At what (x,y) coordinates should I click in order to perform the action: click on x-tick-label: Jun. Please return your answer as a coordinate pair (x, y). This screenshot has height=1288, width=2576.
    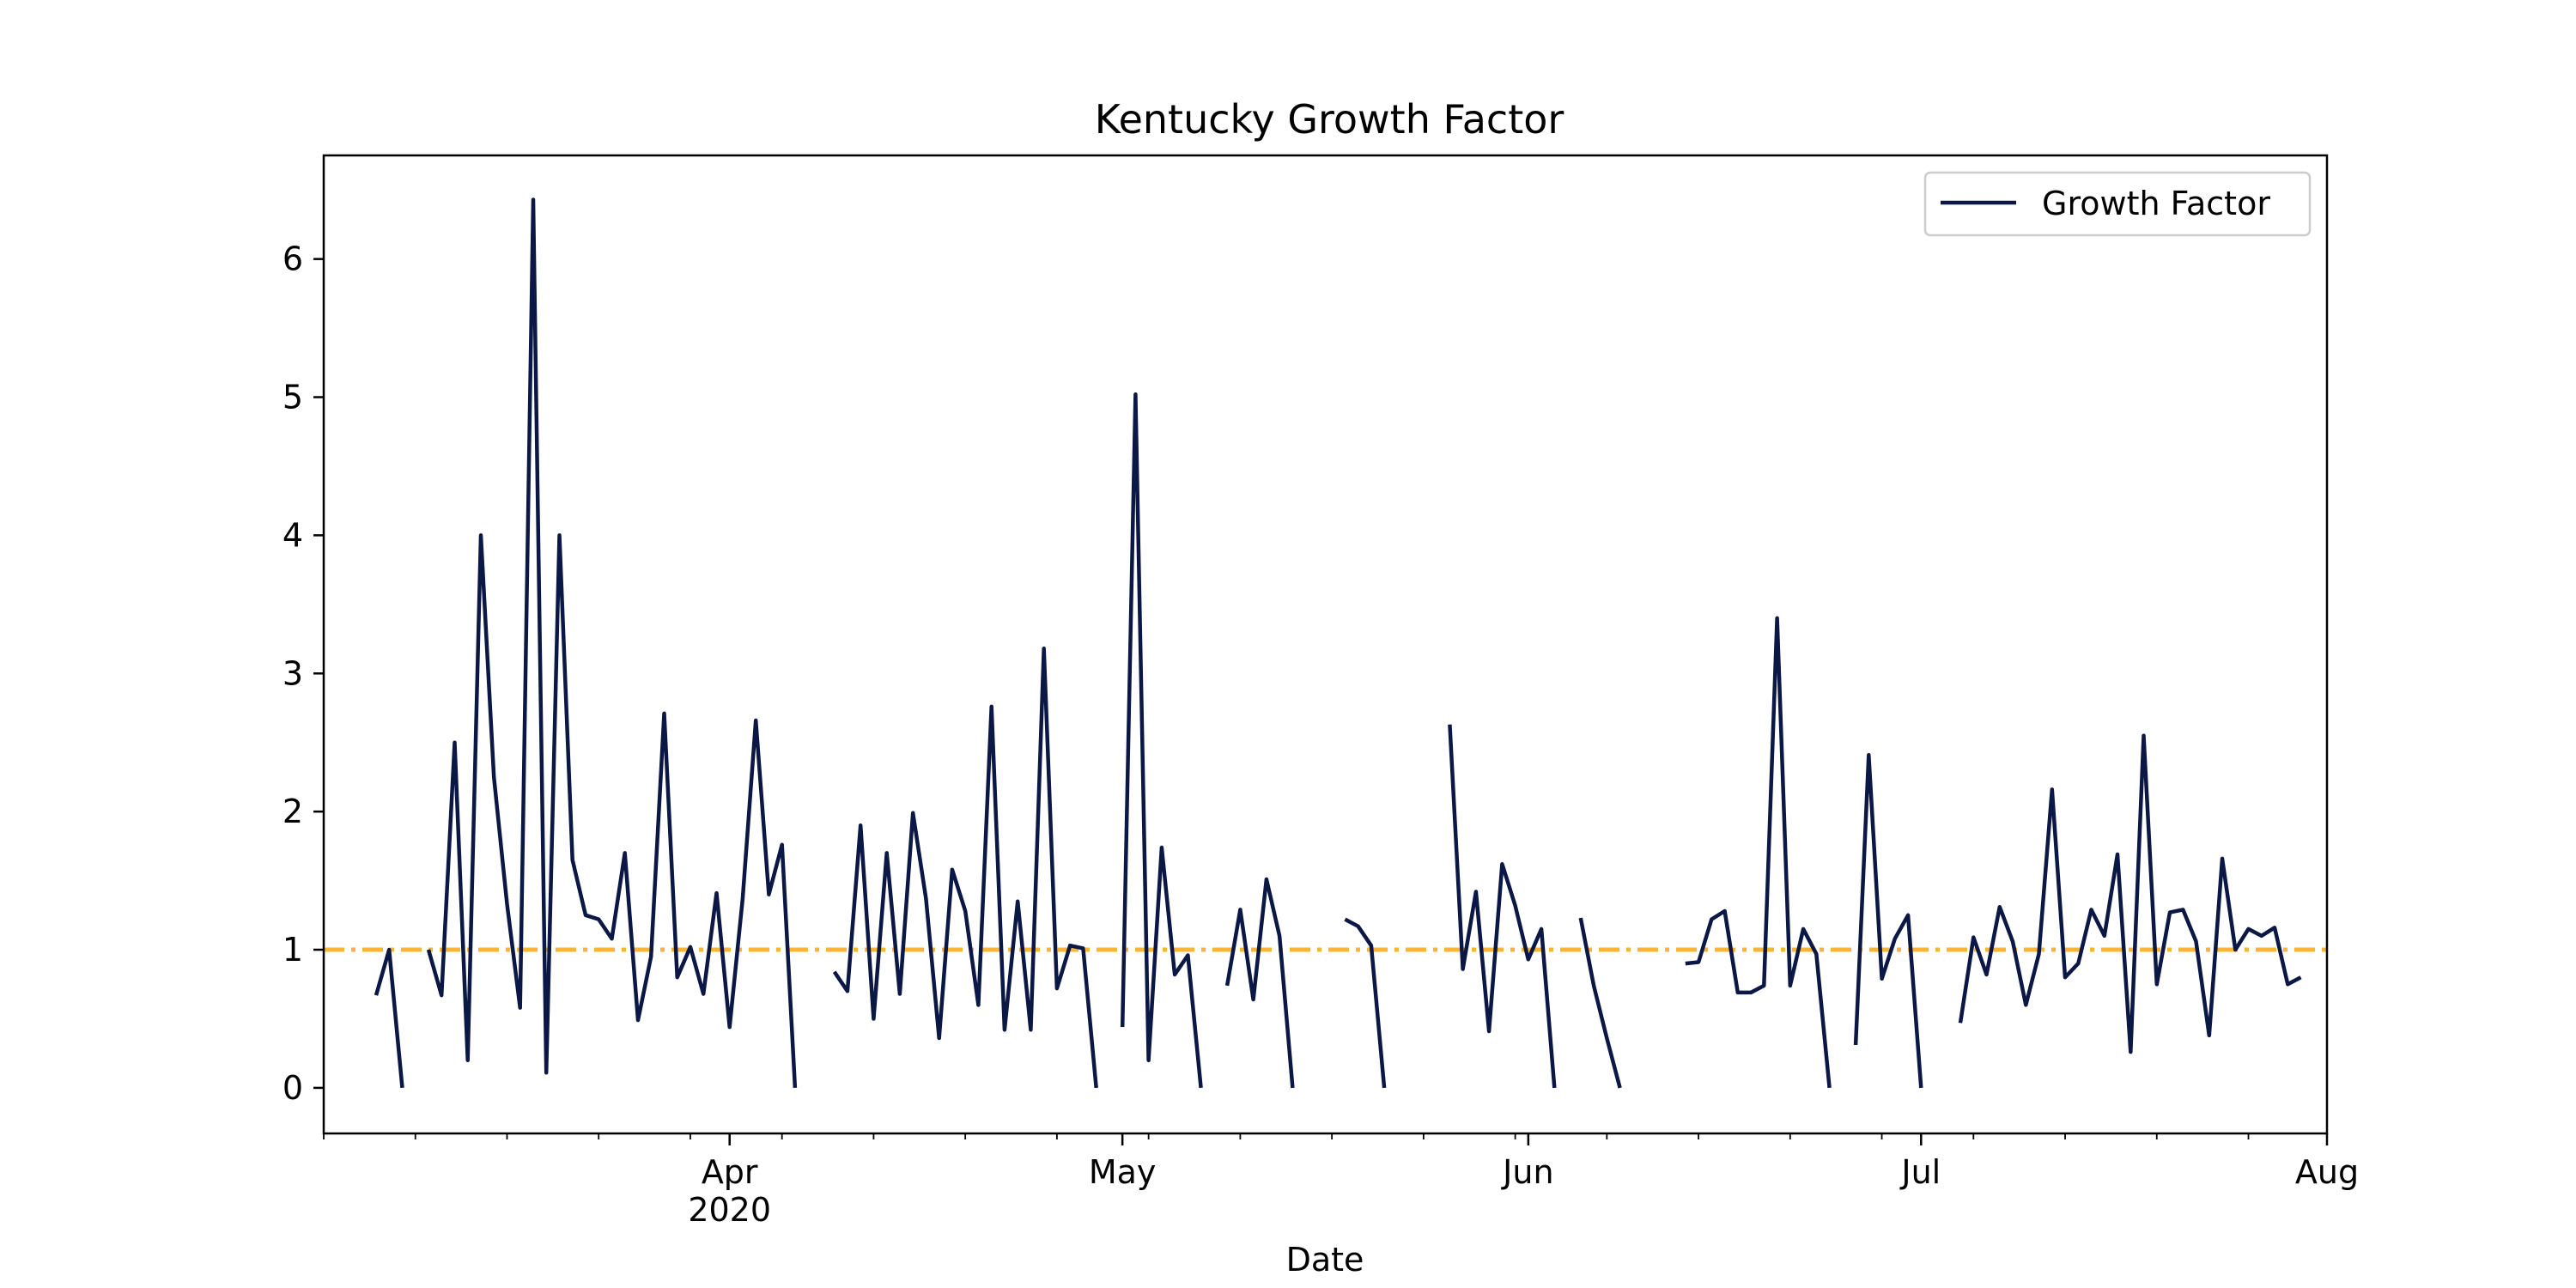
    Looking at the image, I should click on (1527, 1172).